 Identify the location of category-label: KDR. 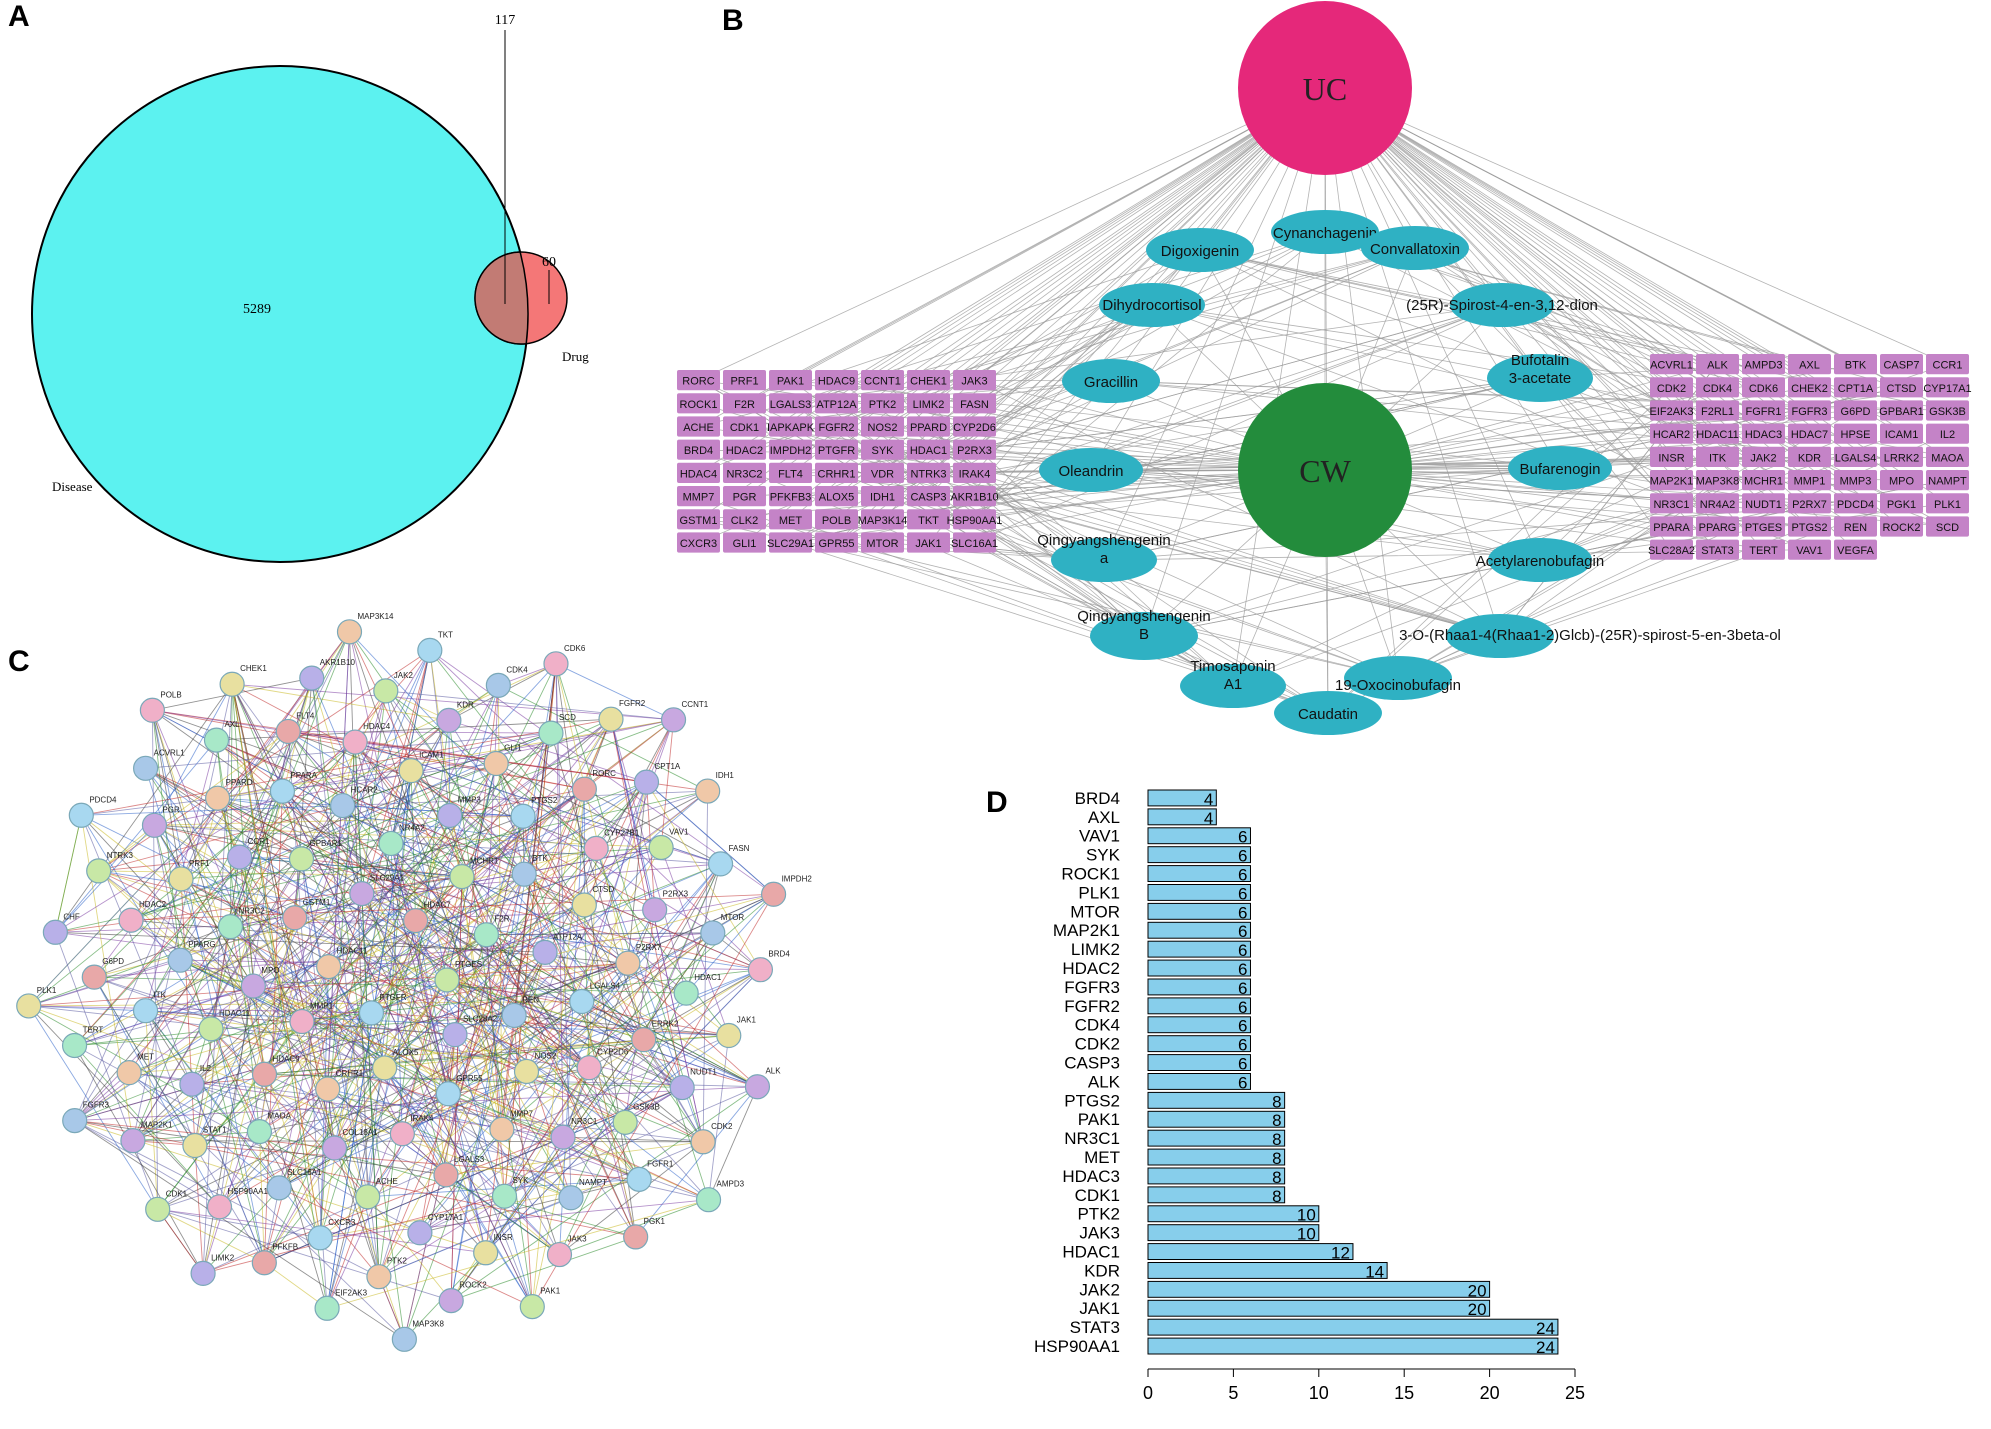
(1102, 1270).